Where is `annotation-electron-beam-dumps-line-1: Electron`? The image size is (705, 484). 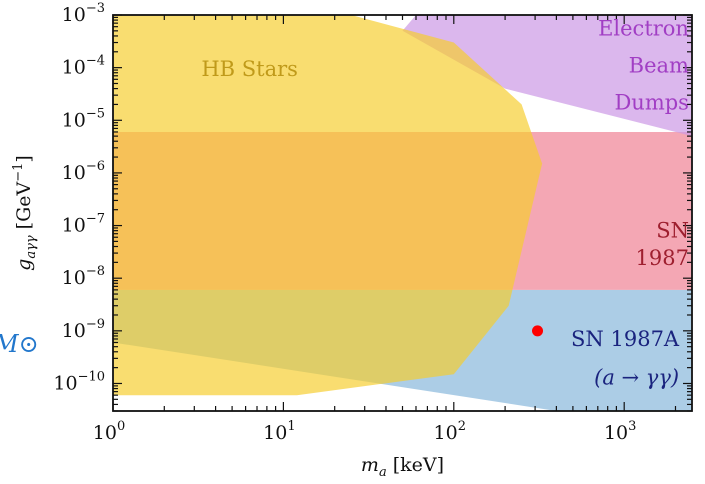 annotation-electron-beam-dumps-line-1: Electron is located at coordinates (643, 29).